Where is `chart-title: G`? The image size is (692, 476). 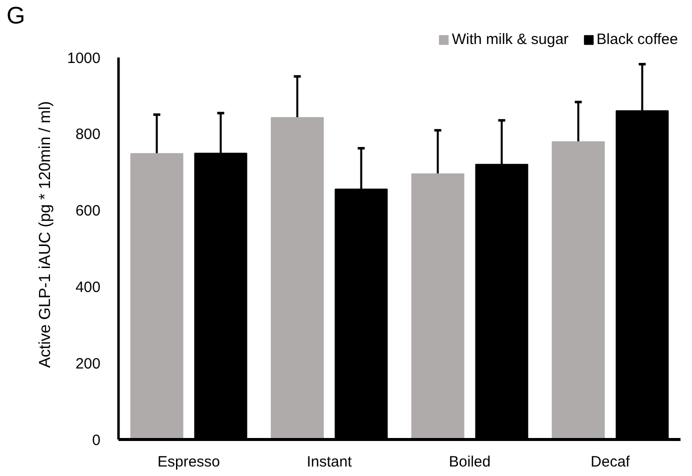 chart-title: G is located at coordinates (16, 16).